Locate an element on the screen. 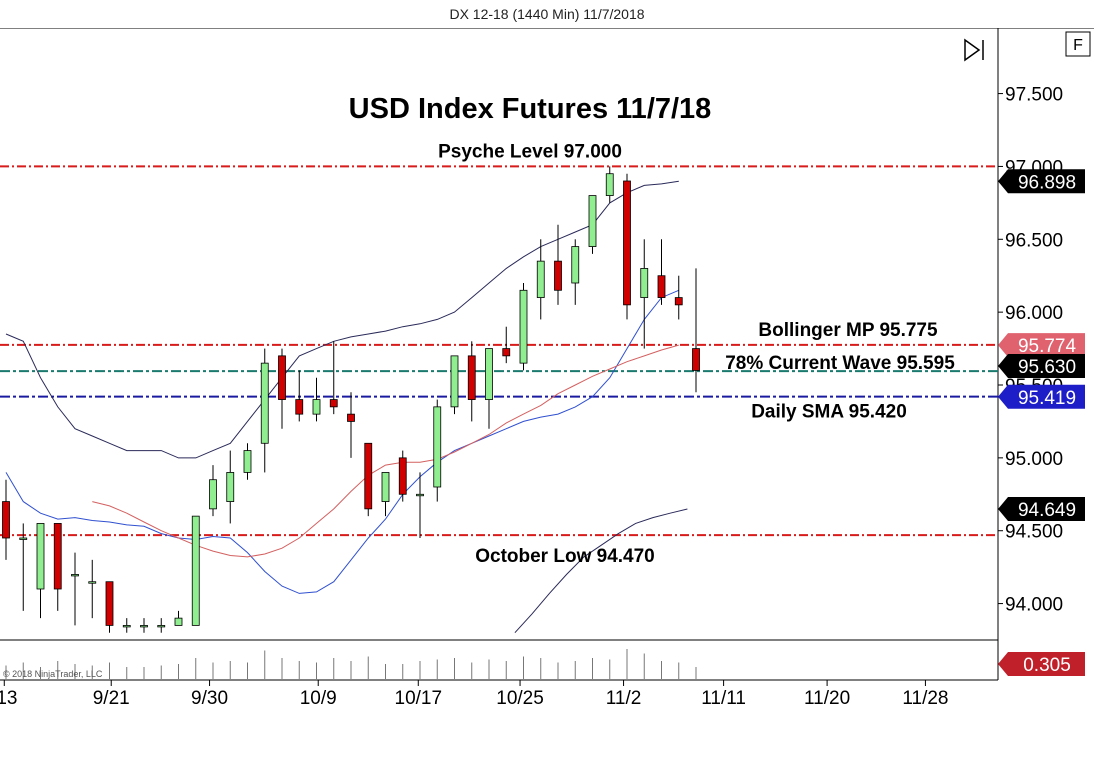 Image resolution: width=1094 pixels, height=769 pixels. play-end-icon is located at coordinates (972, 50).